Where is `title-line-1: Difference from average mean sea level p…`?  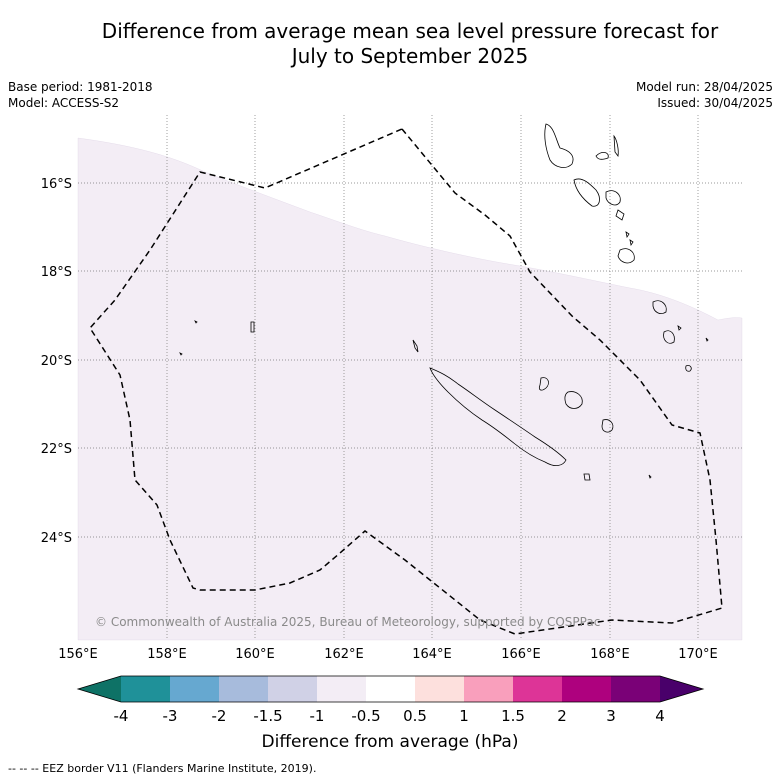
title-line-1: Difference from average mean sea level p… is located at coordinates (410, 31).